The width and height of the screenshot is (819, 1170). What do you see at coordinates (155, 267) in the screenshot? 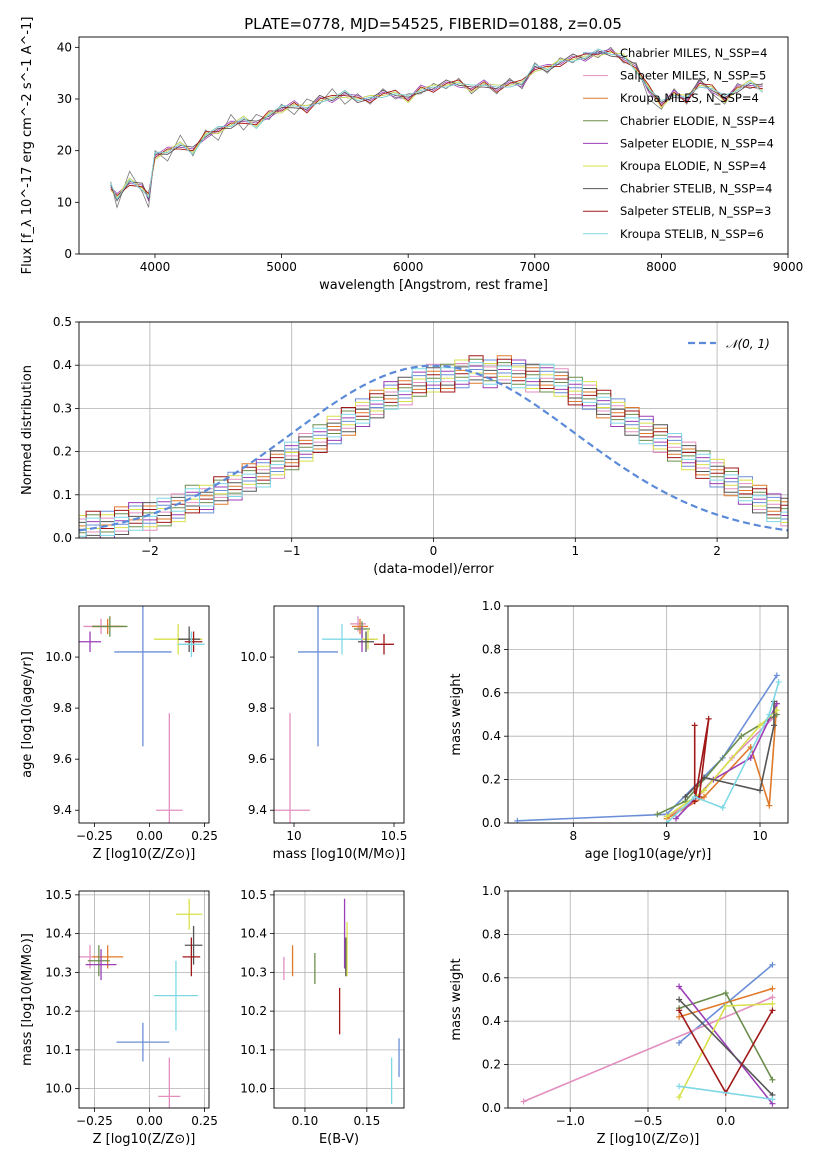
I see `x-tick-label: 4000` at bounding box center [155, 267].